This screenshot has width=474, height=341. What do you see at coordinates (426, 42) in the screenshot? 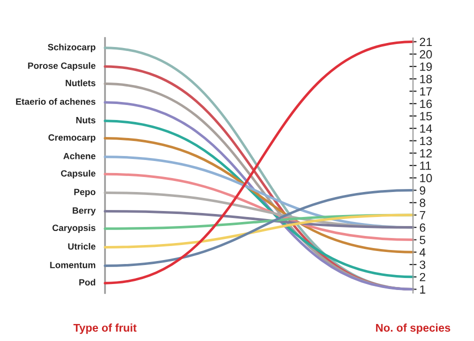
I see `y2-tick-label: 21` at bounding box center [426, 42].